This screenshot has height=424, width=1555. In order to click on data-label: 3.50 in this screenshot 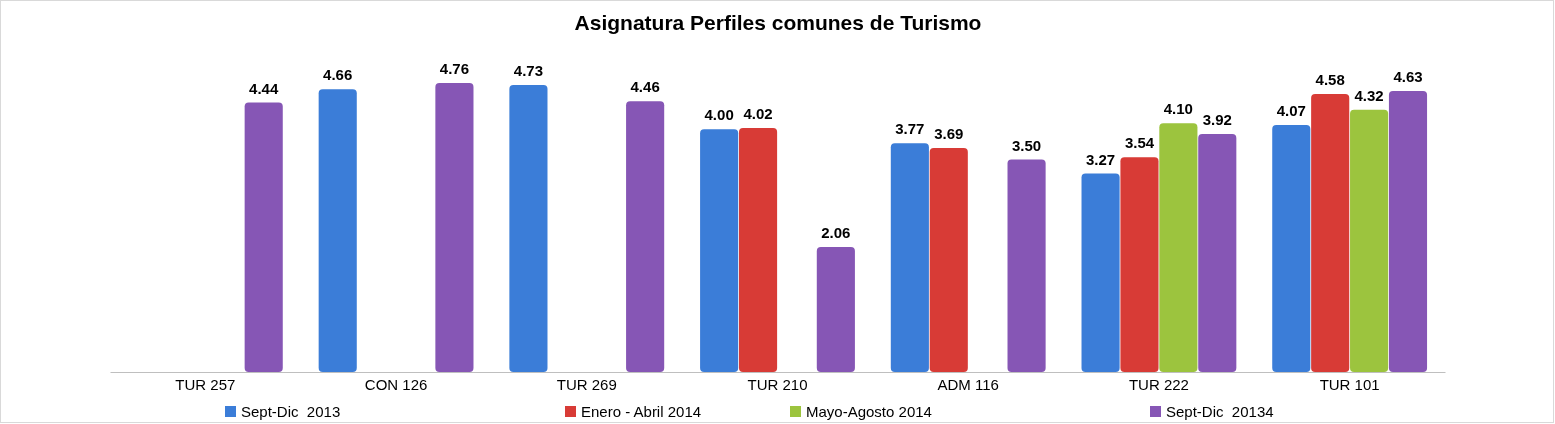, I will do `click(1026, 145)`.